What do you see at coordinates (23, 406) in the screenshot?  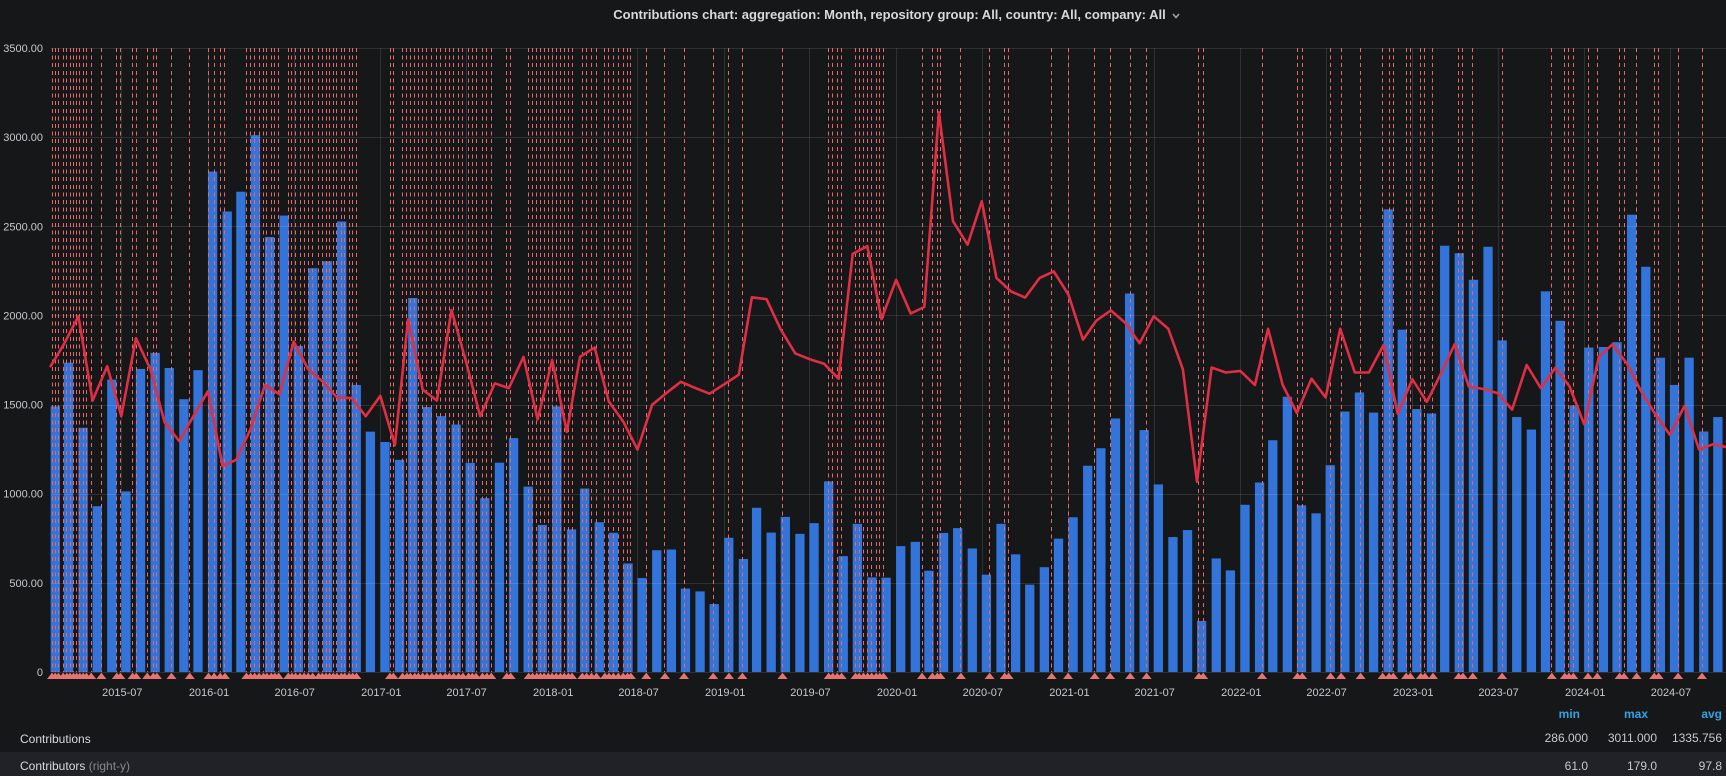 I see `svg-text: 1500.00` at bounding box center [23, 406].